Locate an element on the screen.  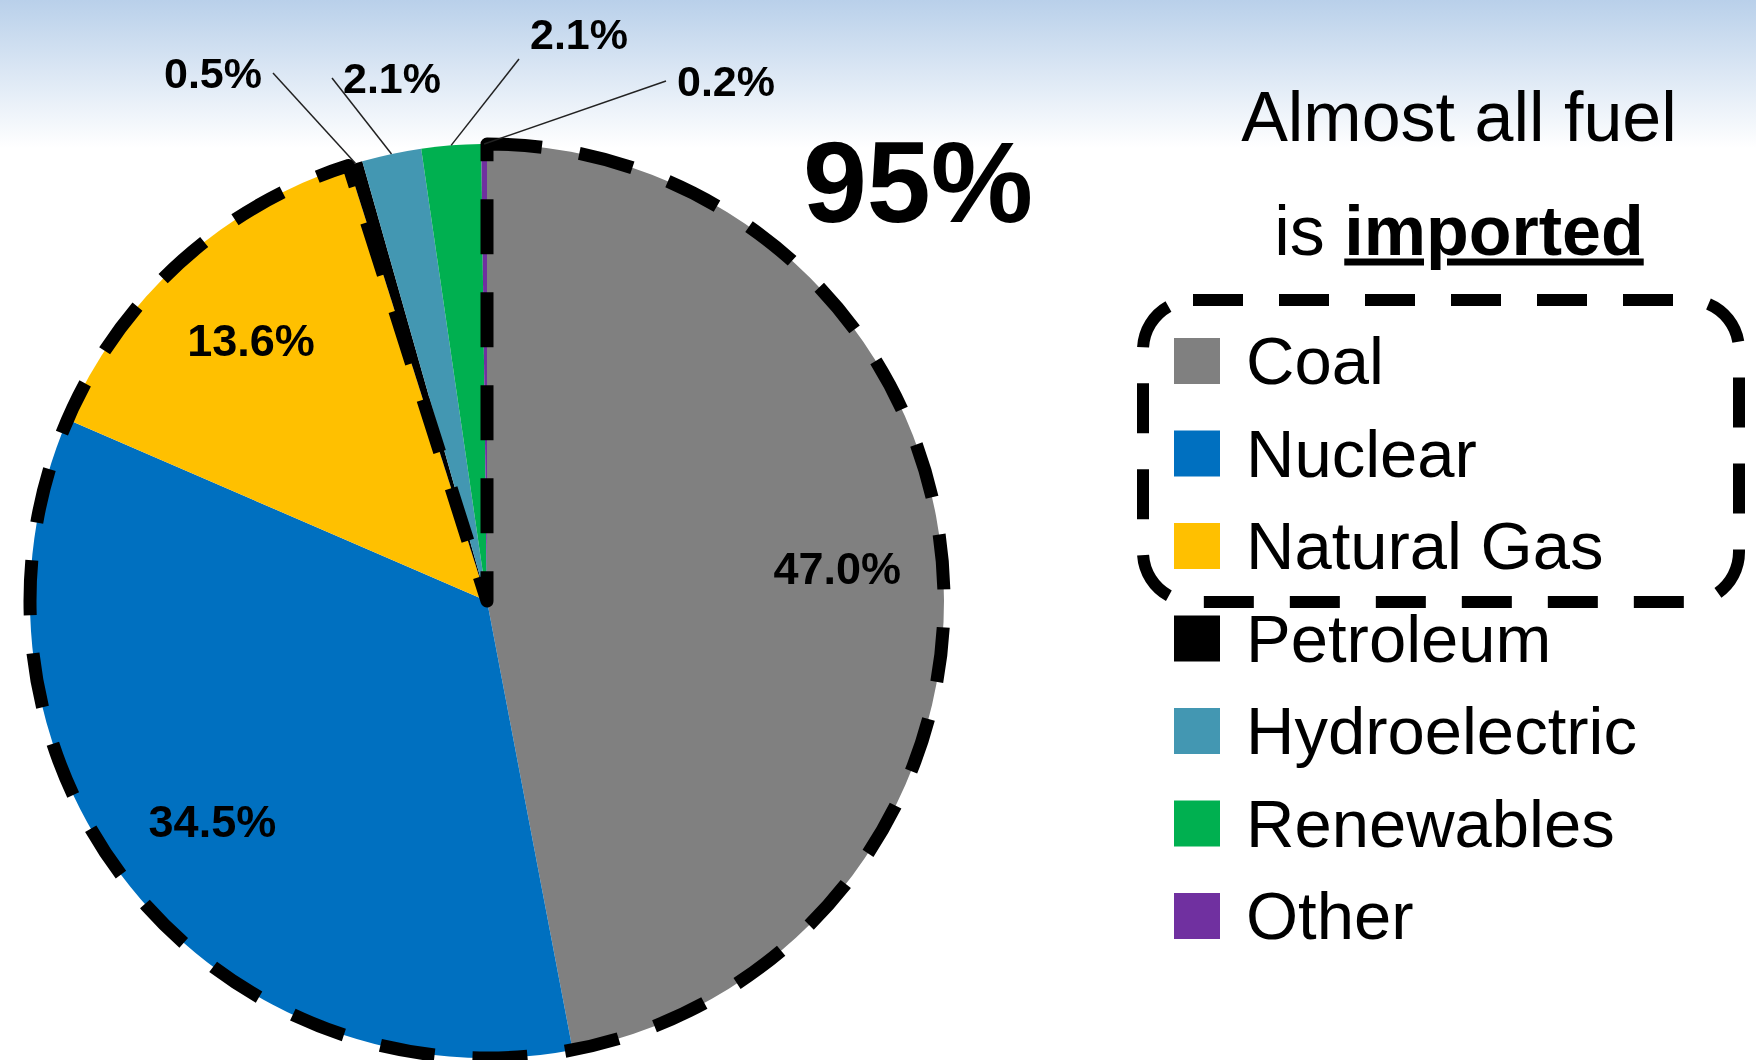
text: 95% is located at coordinates (918, 182).